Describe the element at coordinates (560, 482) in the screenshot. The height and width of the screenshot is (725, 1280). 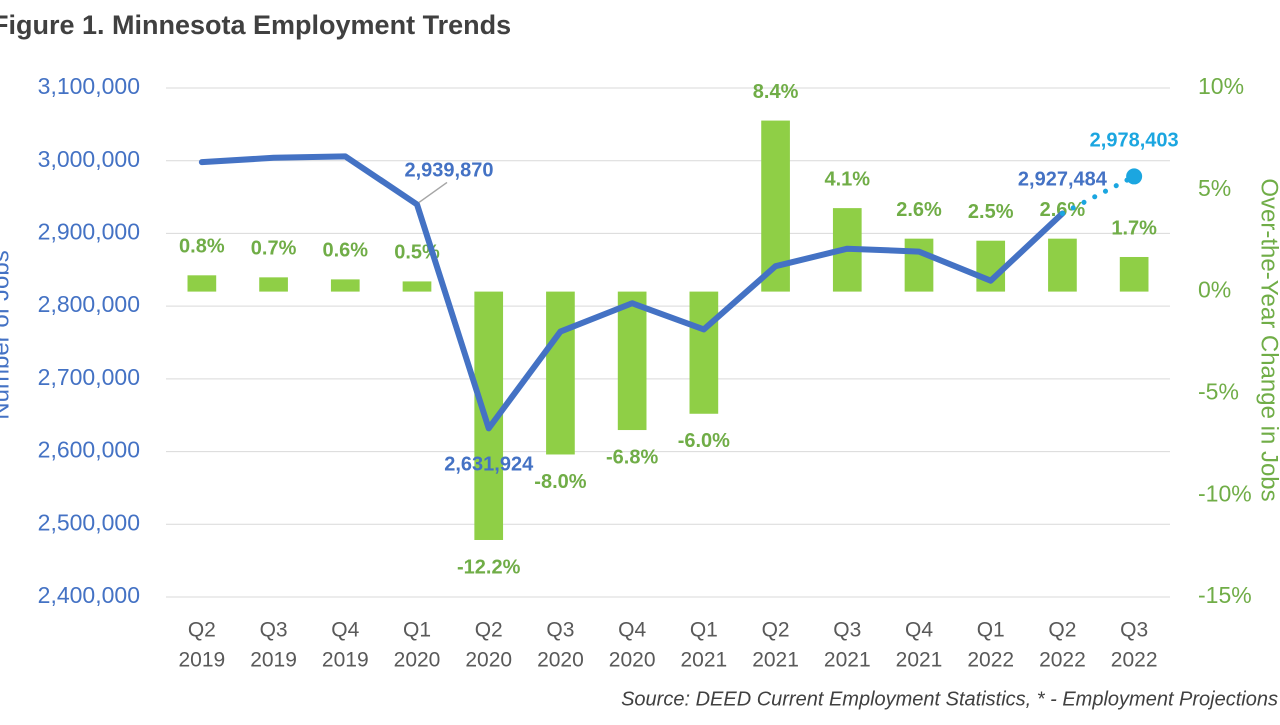
I see `bar-value-label: -8.0%` at that location.